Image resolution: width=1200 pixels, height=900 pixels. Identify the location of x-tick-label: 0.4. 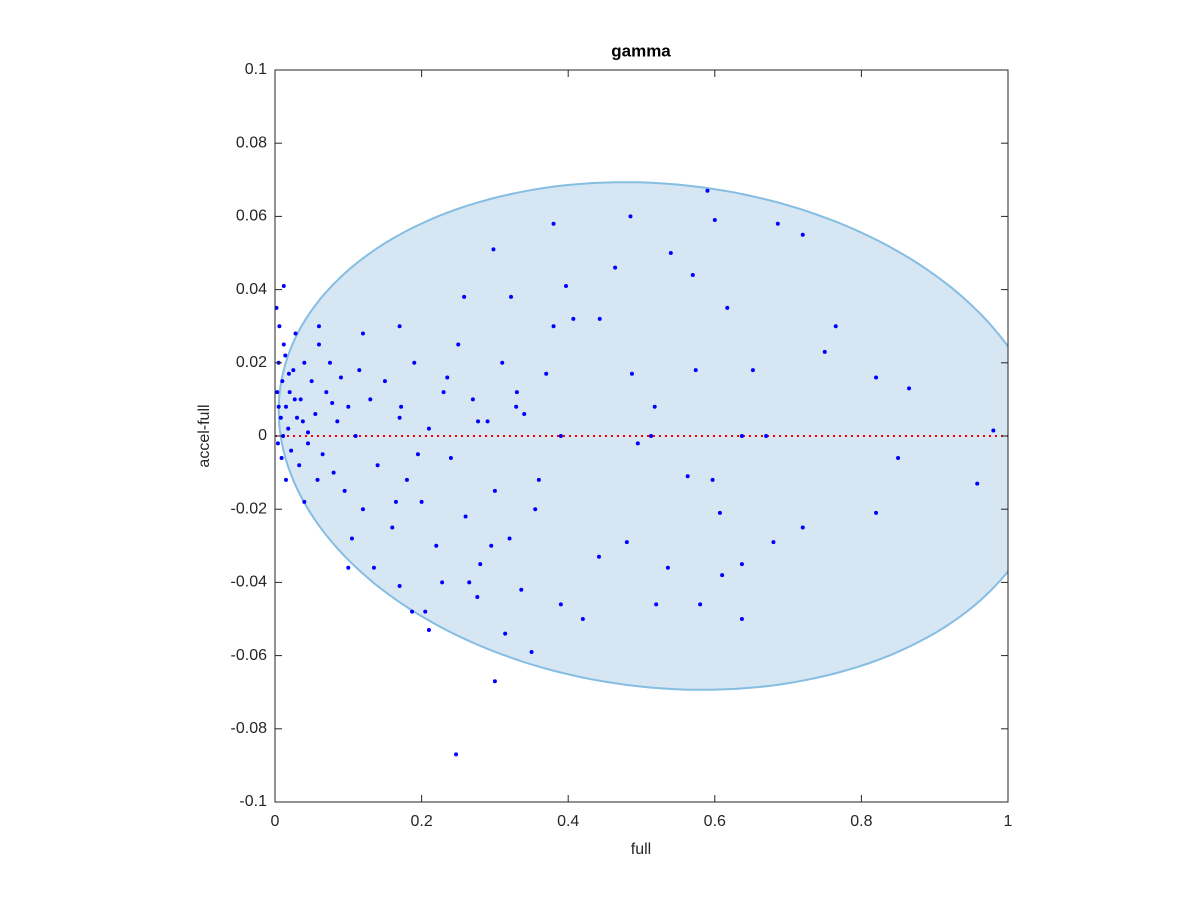
(568, 821).